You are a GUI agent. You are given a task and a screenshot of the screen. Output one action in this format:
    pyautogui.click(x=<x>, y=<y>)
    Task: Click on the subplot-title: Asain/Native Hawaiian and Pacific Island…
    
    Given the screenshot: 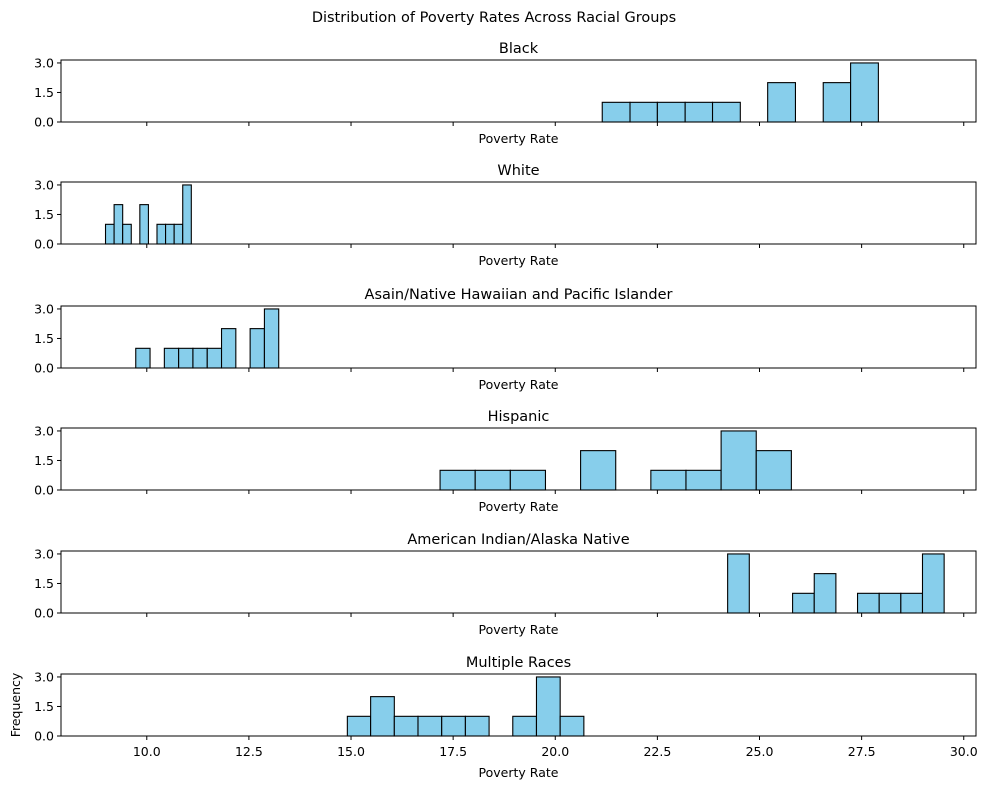 What is the action you would take?
    pyautogui.click(x=519, y=295)
    